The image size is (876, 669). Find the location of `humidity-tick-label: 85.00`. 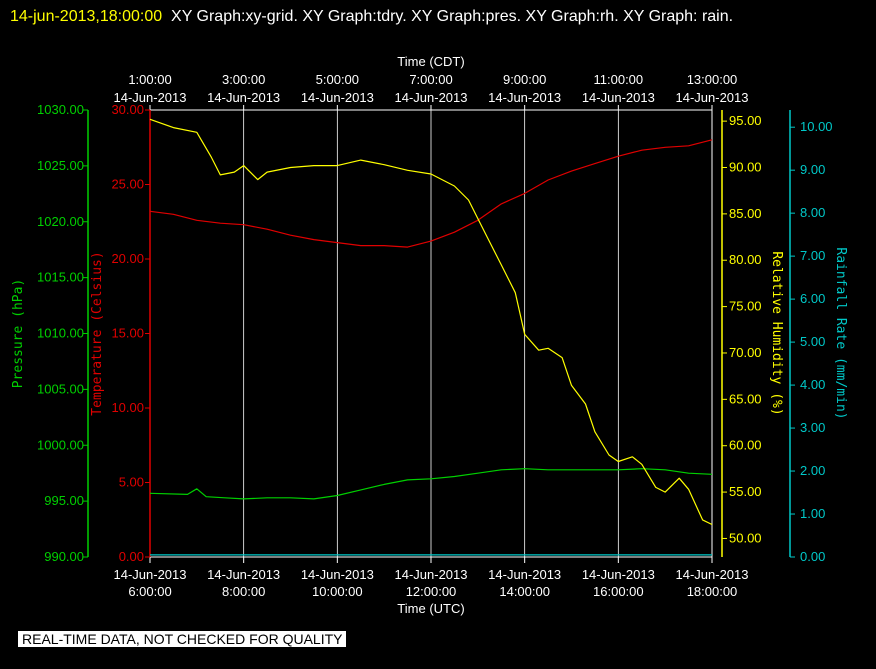

humidity-tick-label: 85.00 is located at coordinates (745, 213).